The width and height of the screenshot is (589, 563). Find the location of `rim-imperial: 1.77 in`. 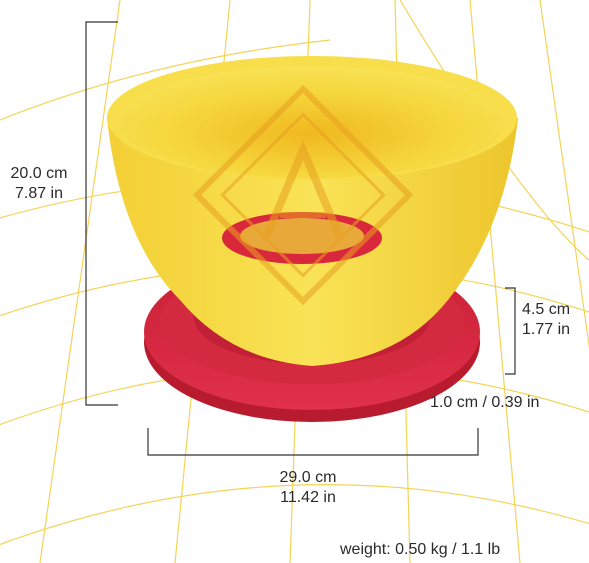

rim-imperial: 1.77 in is located at coordinates (546, 329).